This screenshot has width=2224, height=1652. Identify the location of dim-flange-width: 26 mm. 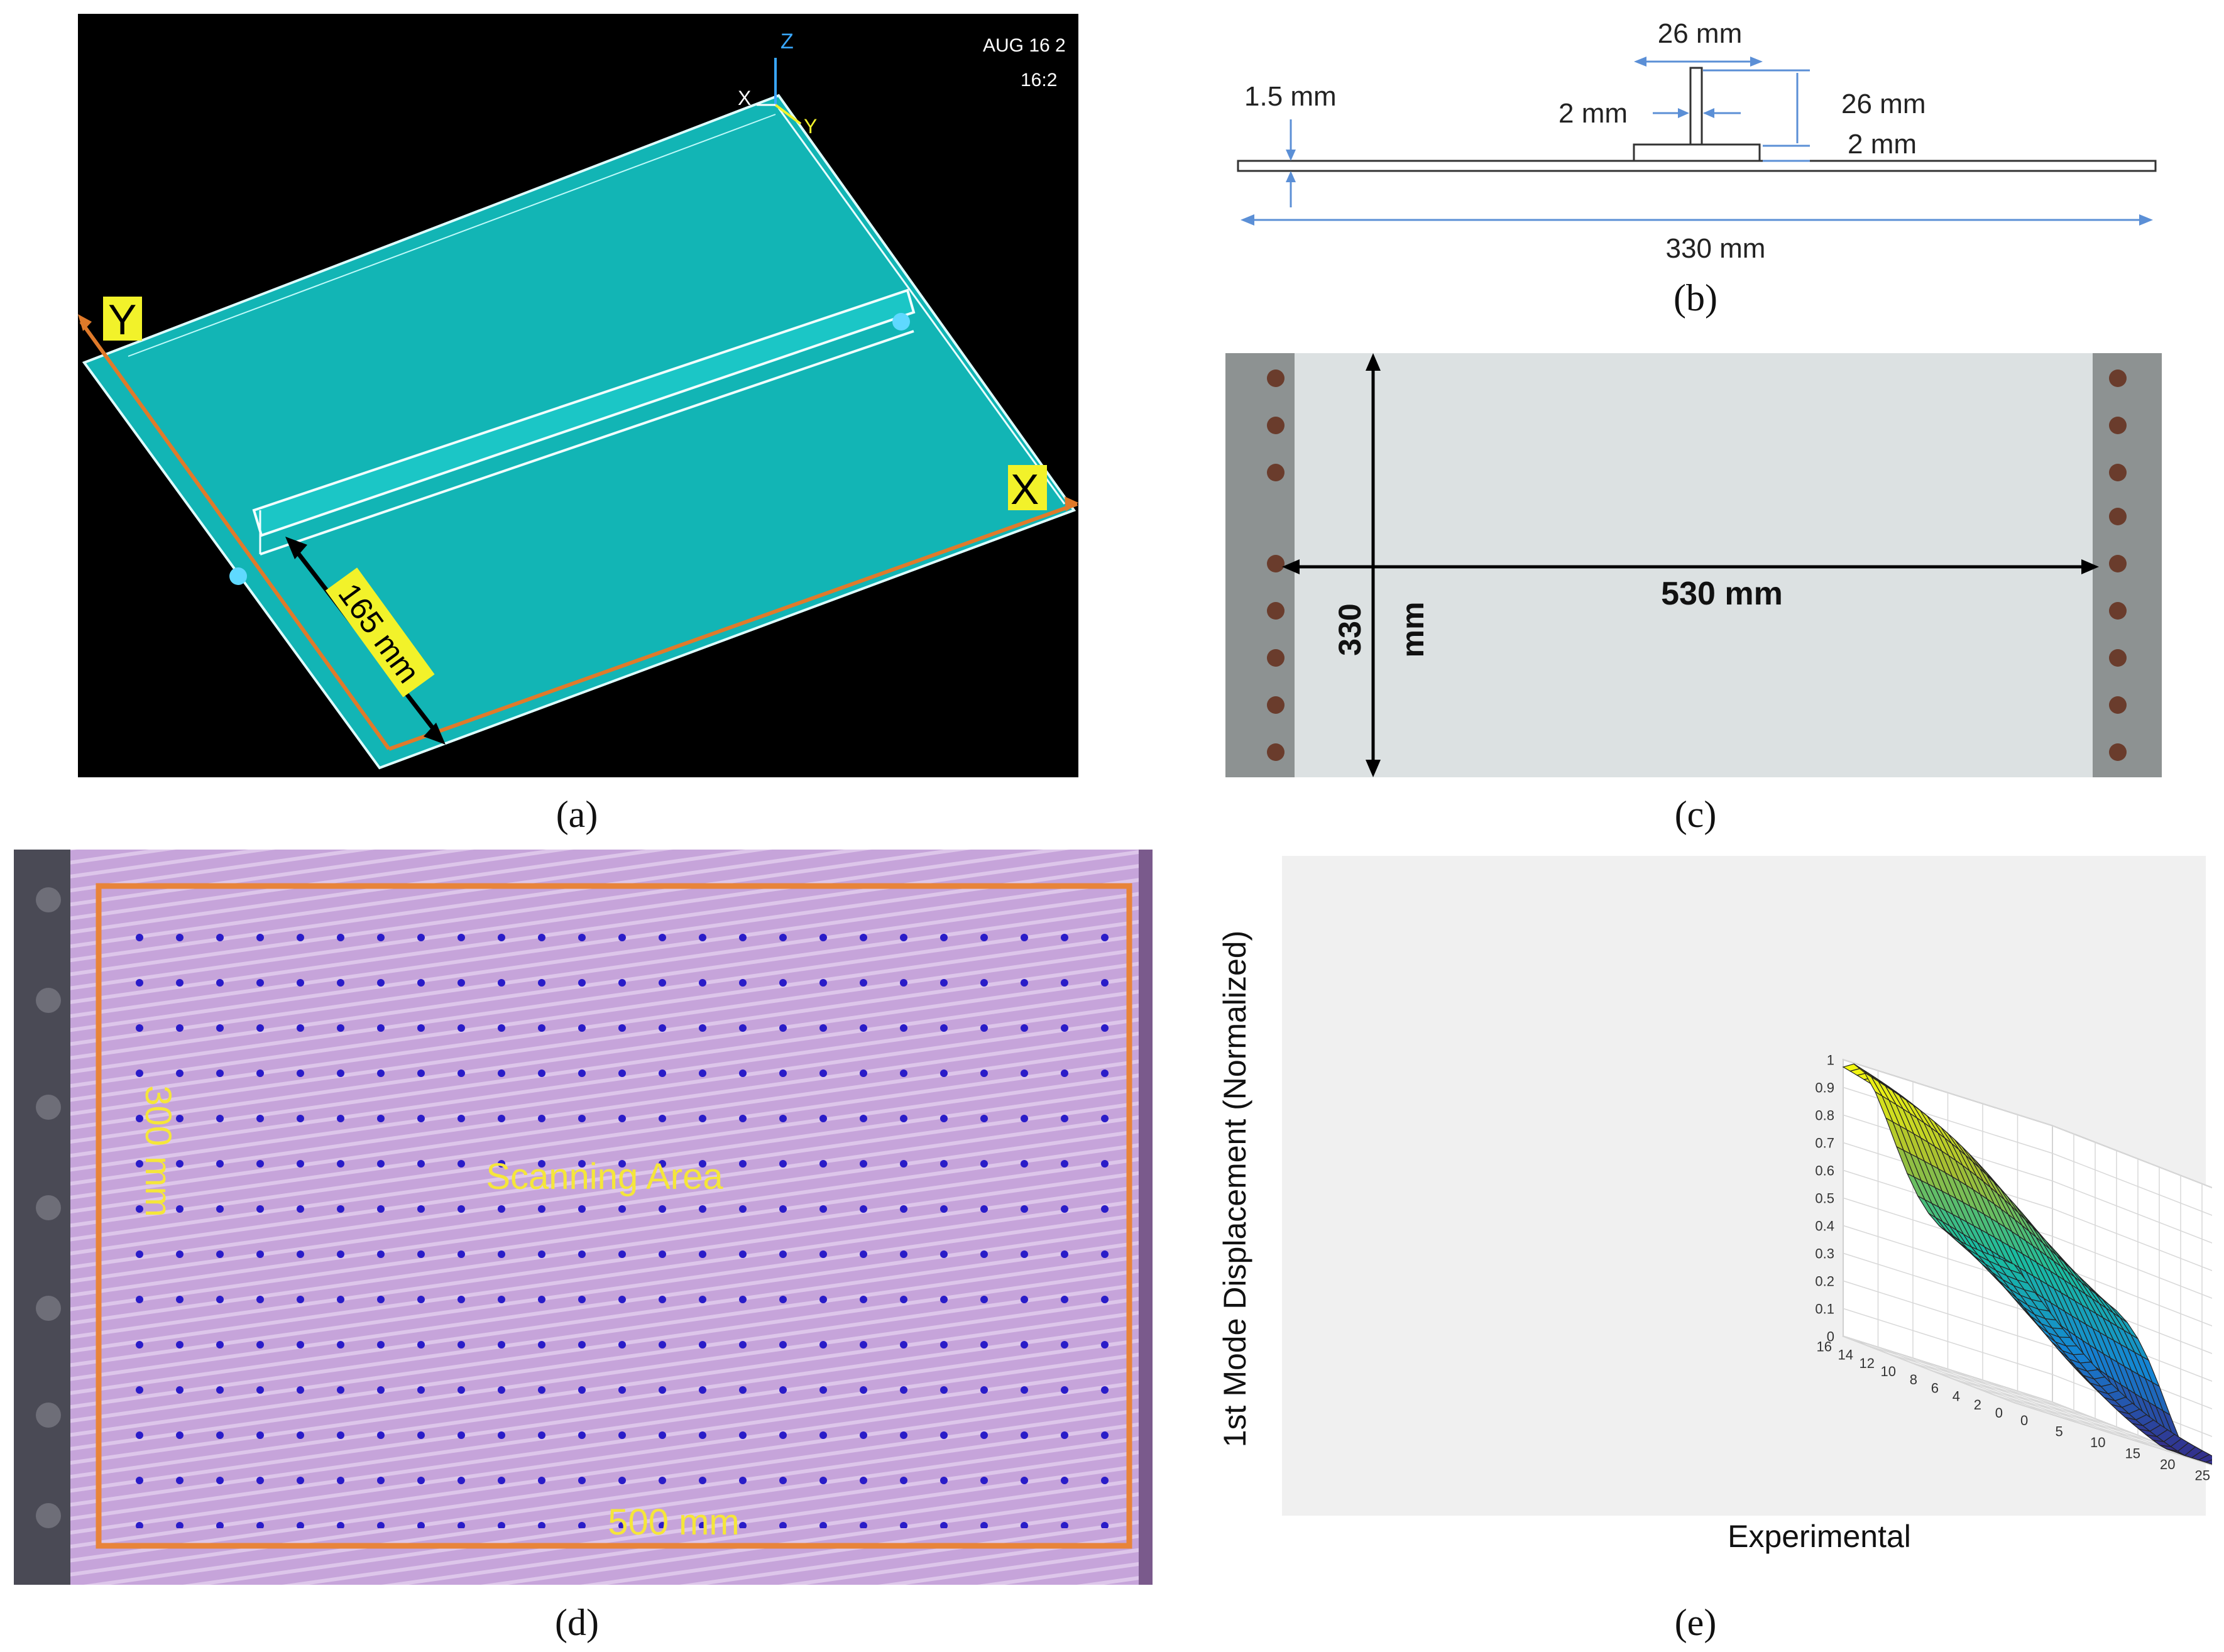
(1700, 33).